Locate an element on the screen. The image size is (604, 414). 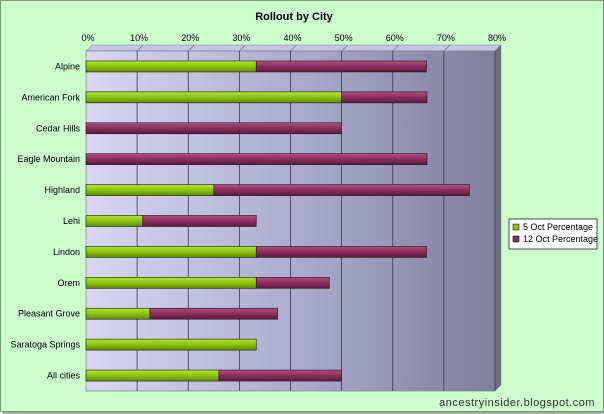
category-label: Pleasant Grove is located at coordinates (49, 314).